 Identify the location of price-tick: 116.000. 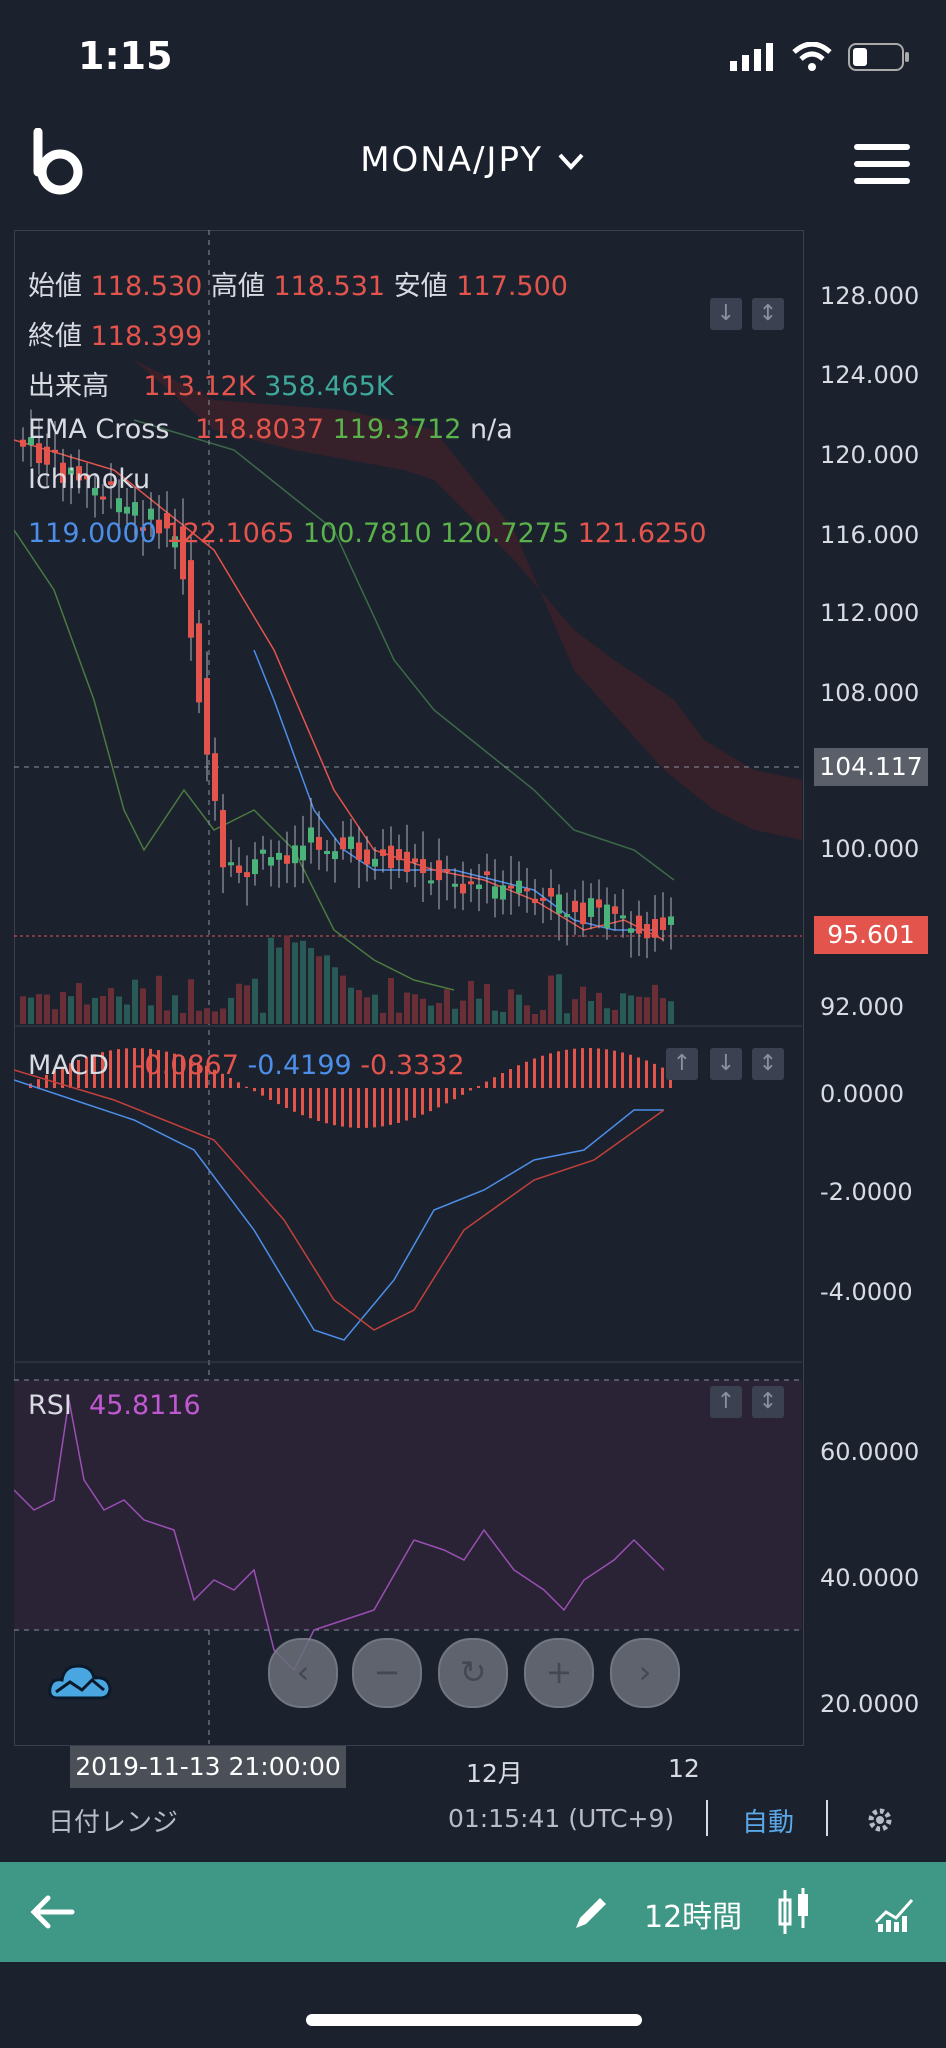
(870, 535).